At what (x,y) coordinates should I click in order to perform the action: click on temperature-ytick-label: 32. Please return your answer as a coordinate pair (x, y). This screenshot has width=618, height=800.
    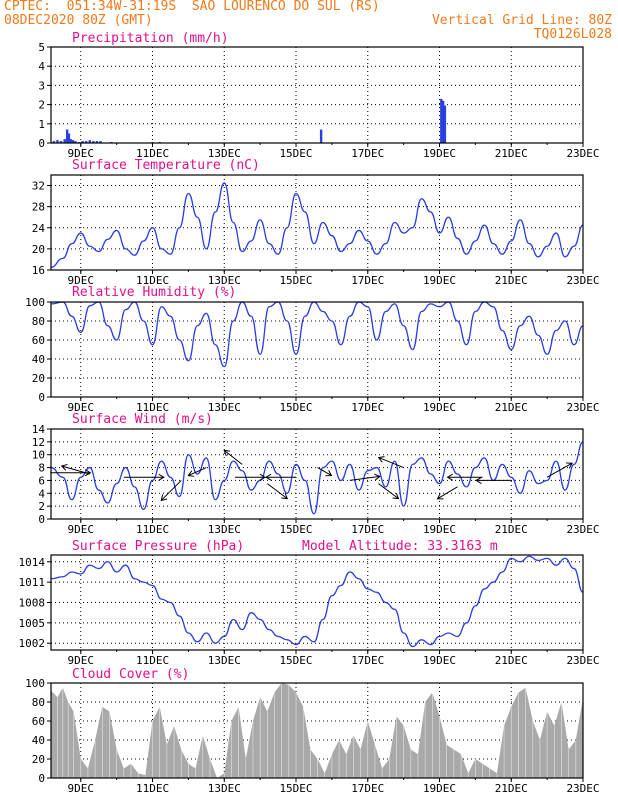
    Looking at the image, I should click on (38, 186).